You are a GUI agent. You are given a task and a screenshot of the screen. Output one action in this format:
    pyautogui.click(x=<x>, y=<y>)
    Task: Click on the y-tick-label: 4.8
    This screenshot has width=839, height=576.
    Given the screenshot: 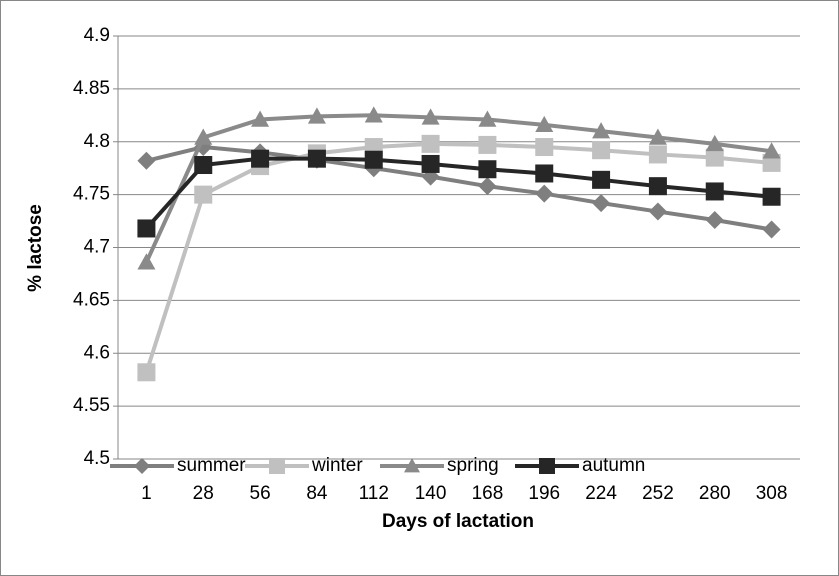 What is the action you would take?
    pyautogui.click(x=97, y=141)
    